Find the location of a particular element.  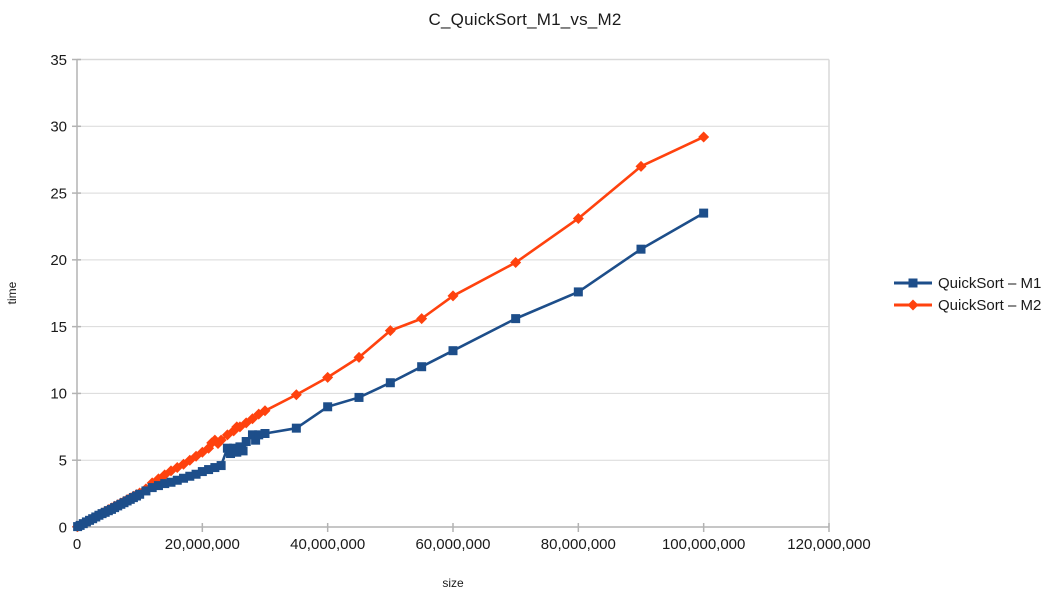

y-tick-label-20: 20 is located at coordinates (58, 260).